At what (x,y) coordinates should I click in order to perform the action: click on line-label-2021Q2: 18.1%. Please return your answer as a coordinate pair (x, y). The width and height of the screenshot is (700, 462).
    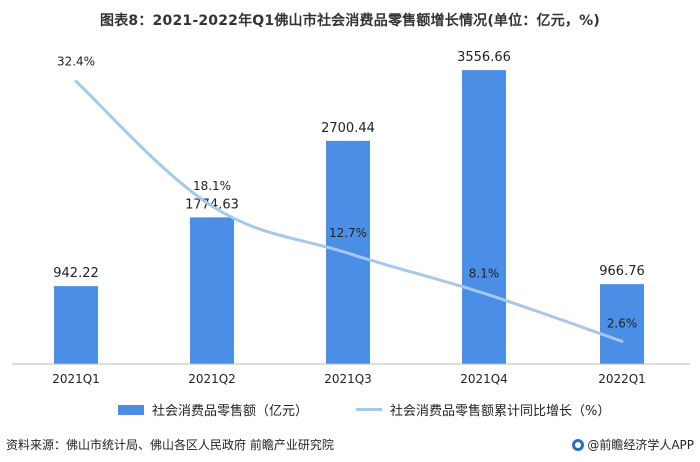
    Looking at the image, I should click on (212, 186).